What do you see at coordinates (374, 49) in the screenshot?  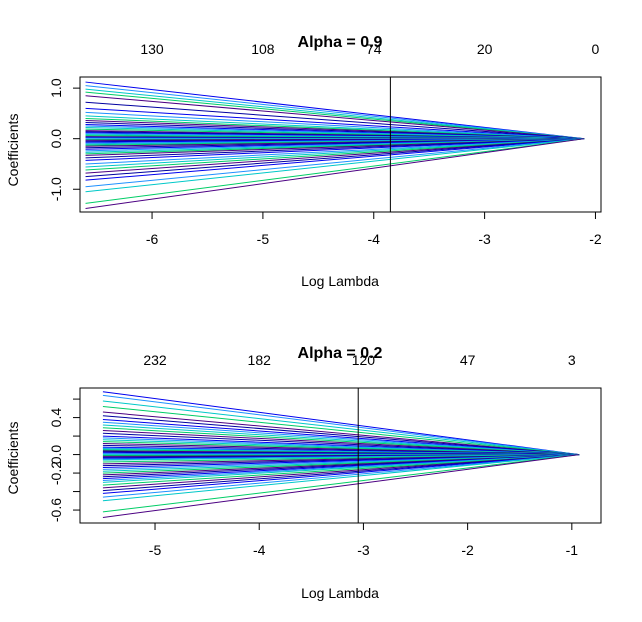 I see `top-axis-label: 74` at bounding box center [374, 49].